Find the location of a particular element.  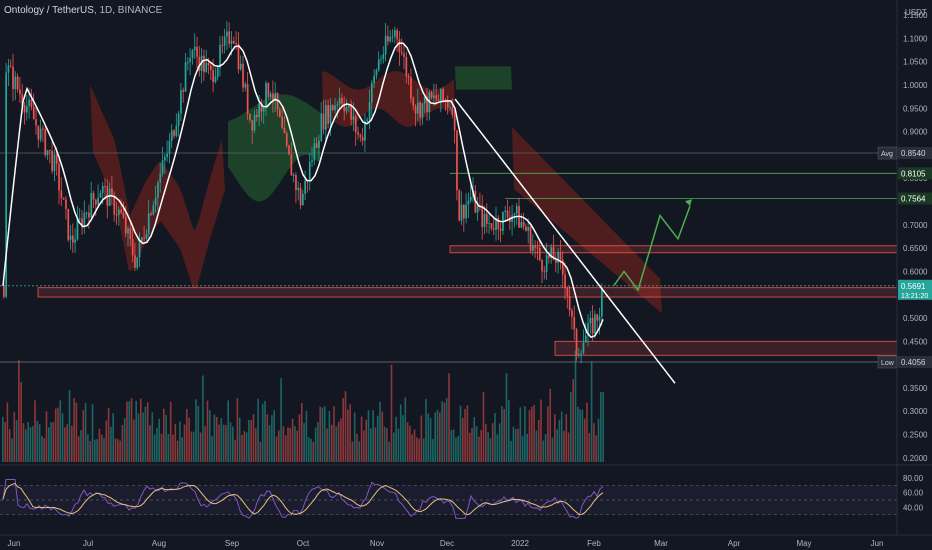

y-tick-label: 0.2500 is located at coordinates (915, 435).